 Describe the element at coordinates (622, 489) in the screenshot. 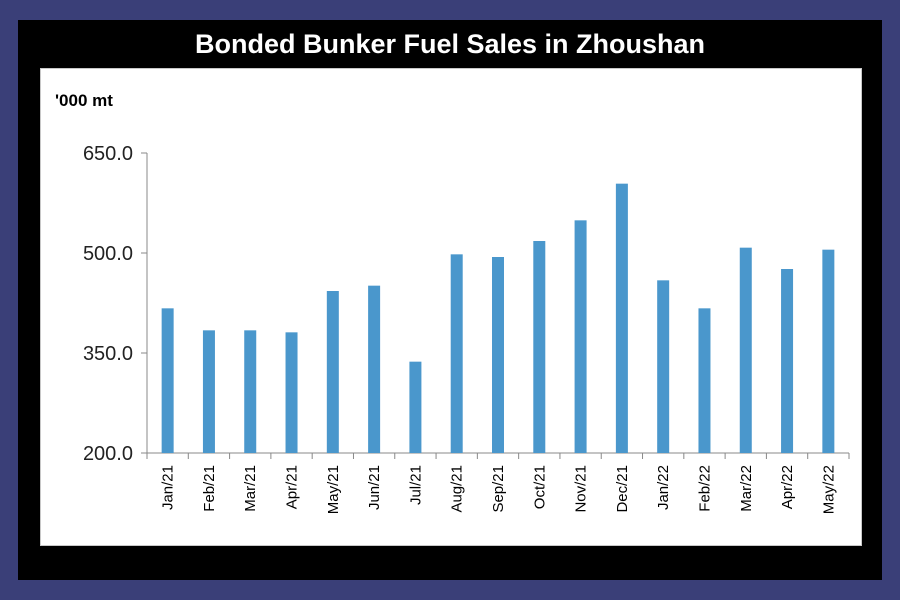

I see `x-tick-label: Dec/21` at that location.